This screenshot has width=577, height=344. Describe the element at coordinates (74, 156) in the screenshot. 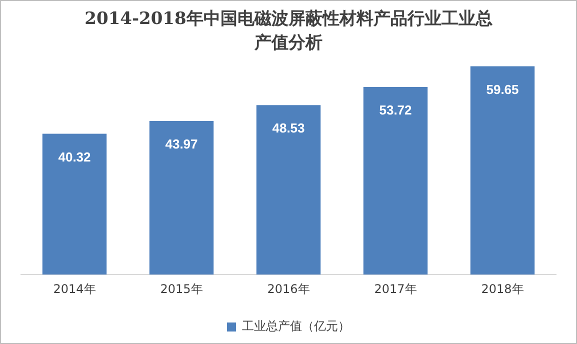

I see `data-label: 40.32` at that location.